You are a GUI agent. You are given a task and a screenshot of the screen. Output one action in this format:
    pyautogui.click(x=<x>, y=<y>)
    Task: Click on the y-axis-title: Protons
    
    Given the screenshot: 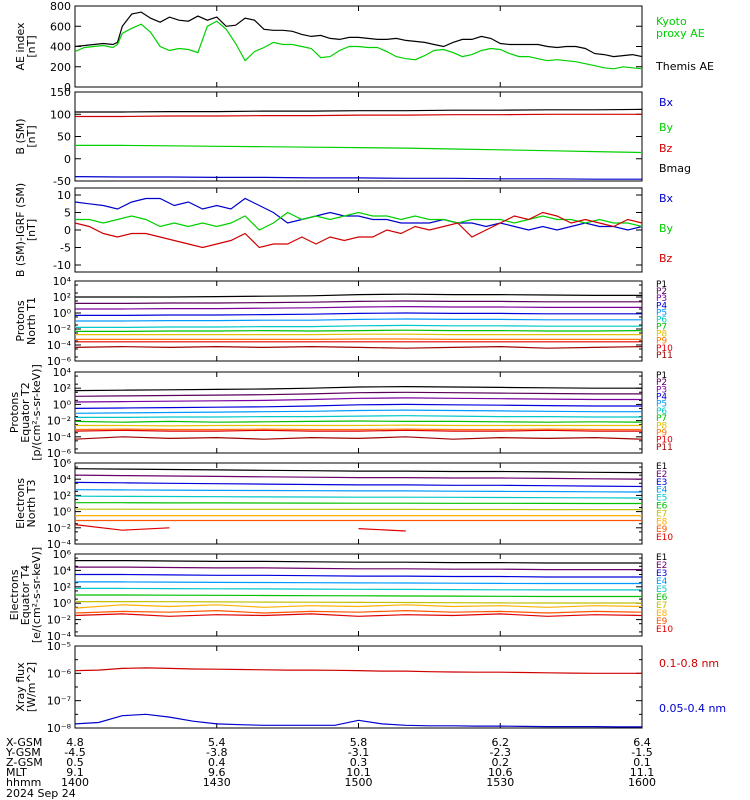 What is the action you would take?
    pyautogui.click(x=14, y=412)
    